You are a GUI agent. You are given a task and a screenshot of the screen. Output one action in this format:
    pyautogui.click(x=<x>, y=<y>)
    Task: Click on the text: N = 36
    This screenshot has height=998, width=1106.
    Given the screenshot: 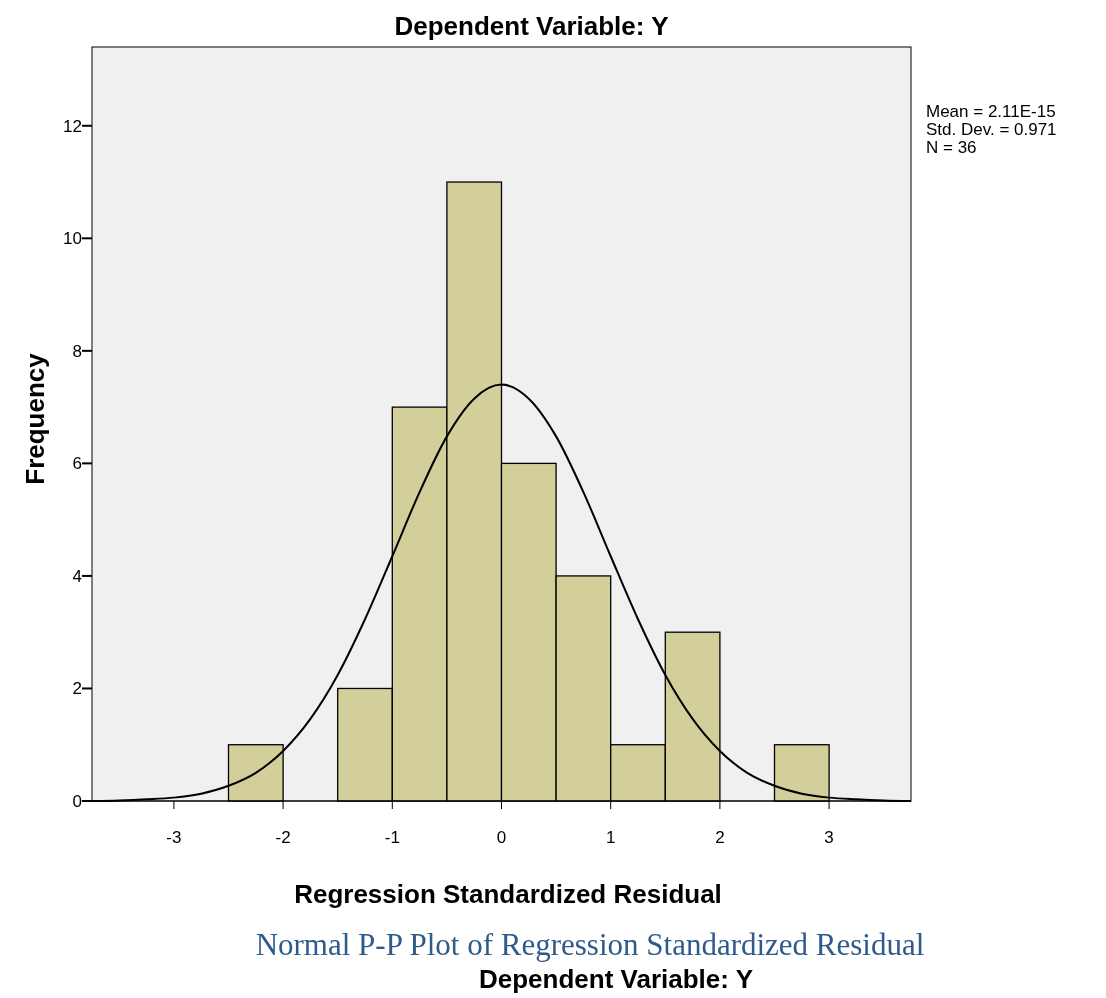 What is the action you would take?
    pyautogui.click(x=951, y=147)
    